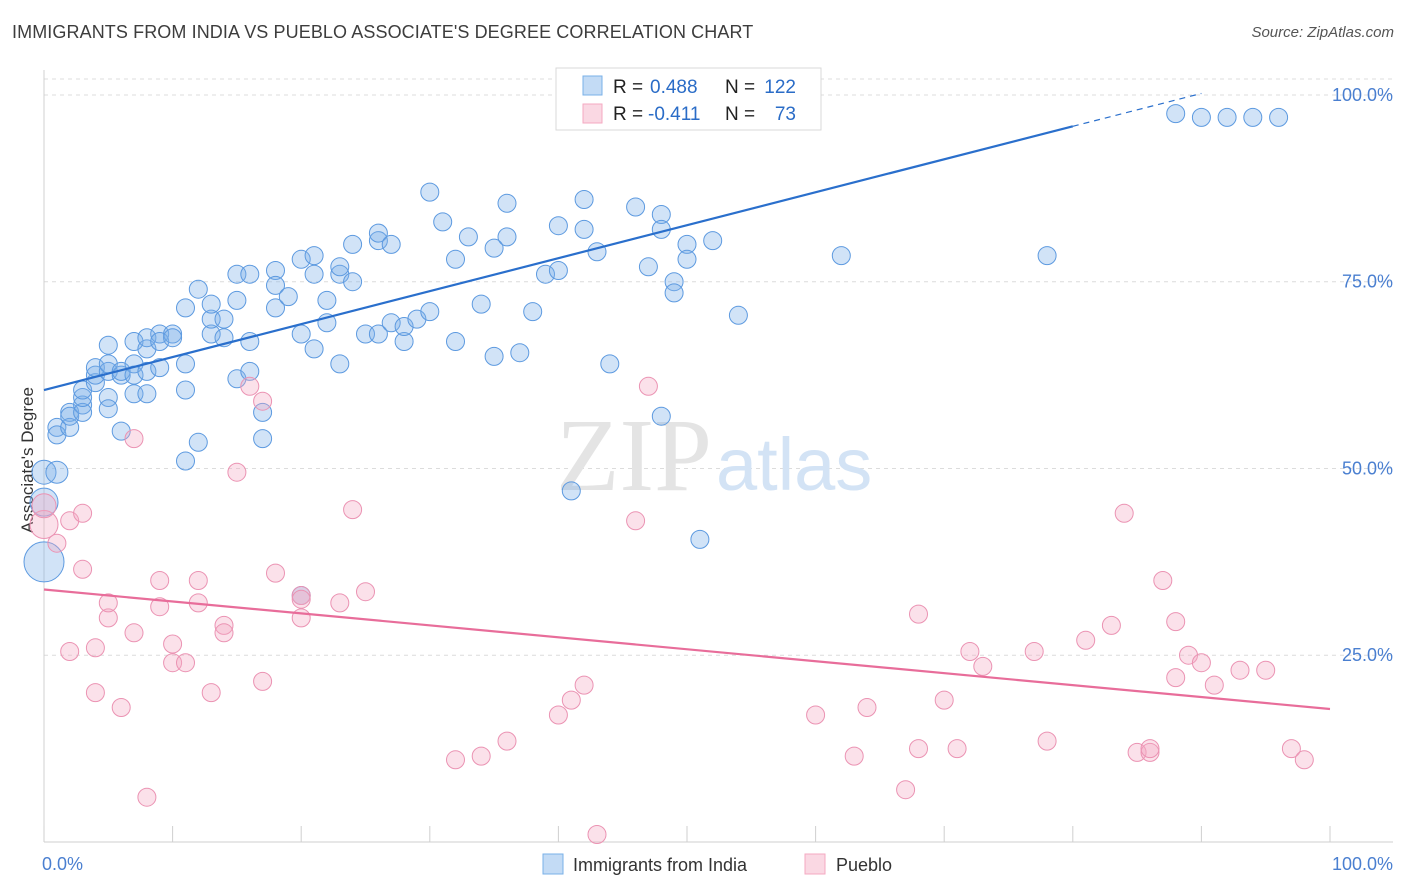 Image resolution: width=1406 pixels, height=892 pixels. I want to click on source-credit: Source: ZipAtlas.com, so click(1322, 32).